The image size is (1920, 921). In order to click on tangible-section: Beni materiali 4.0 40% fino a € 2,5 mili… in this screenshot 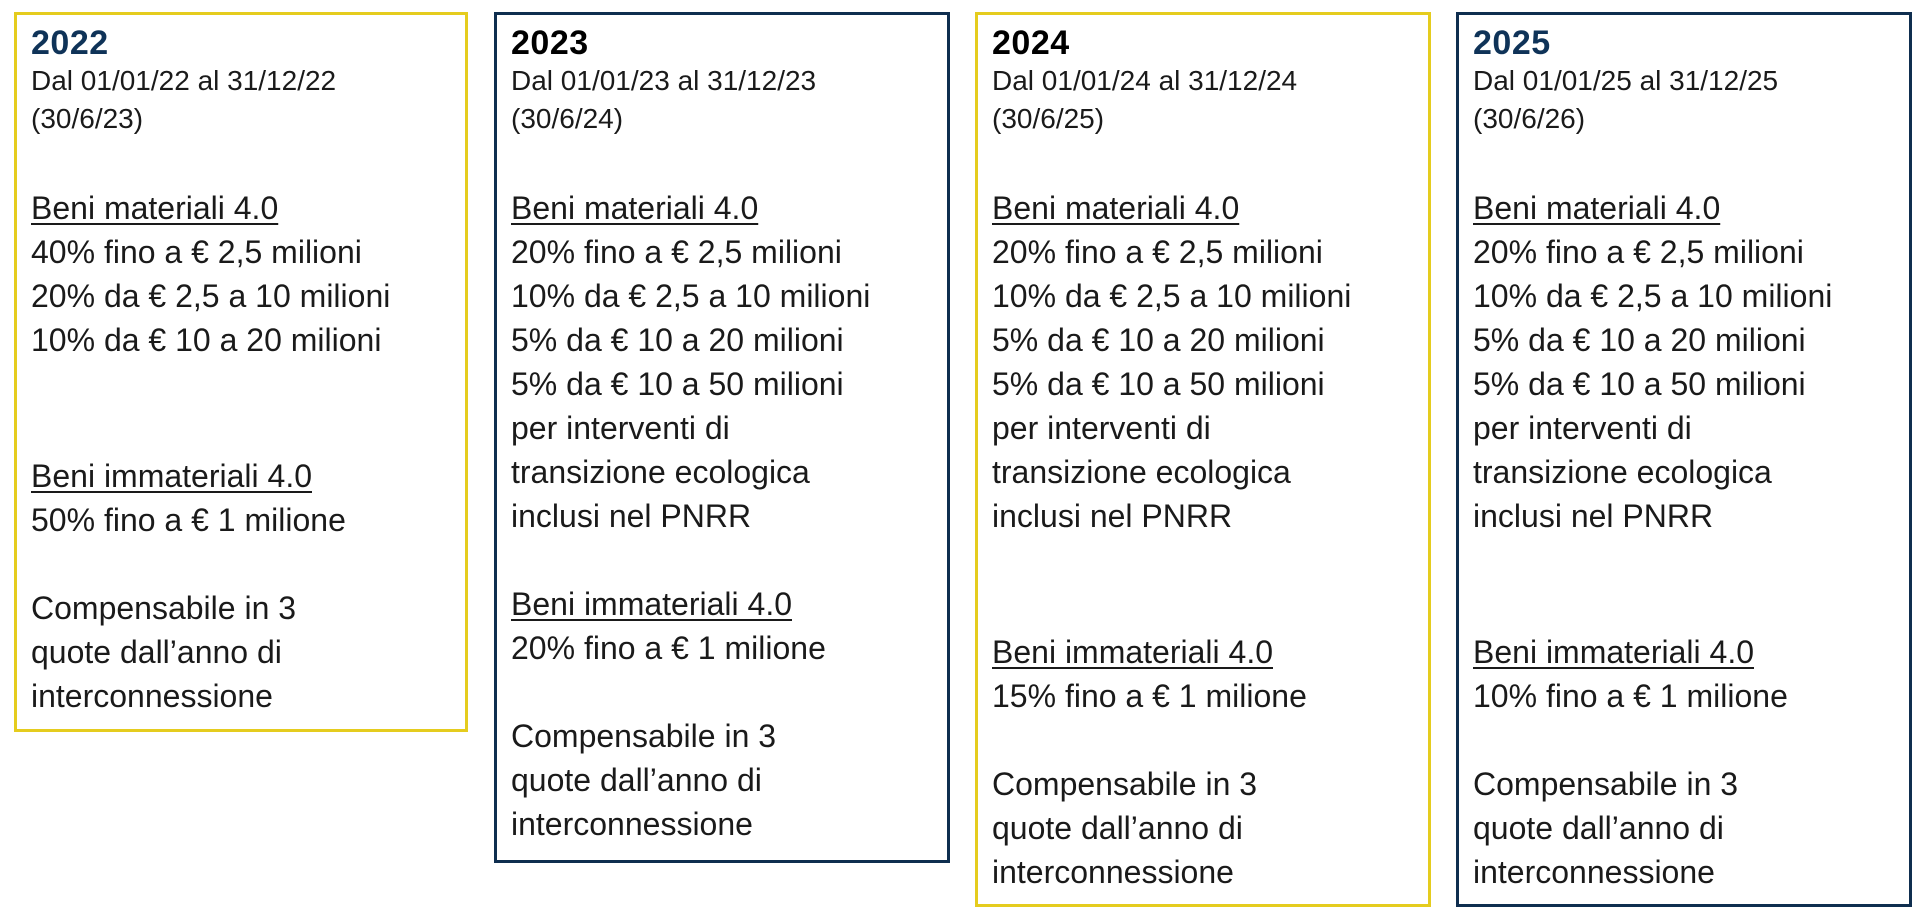, I will do `click(241, 274)`.